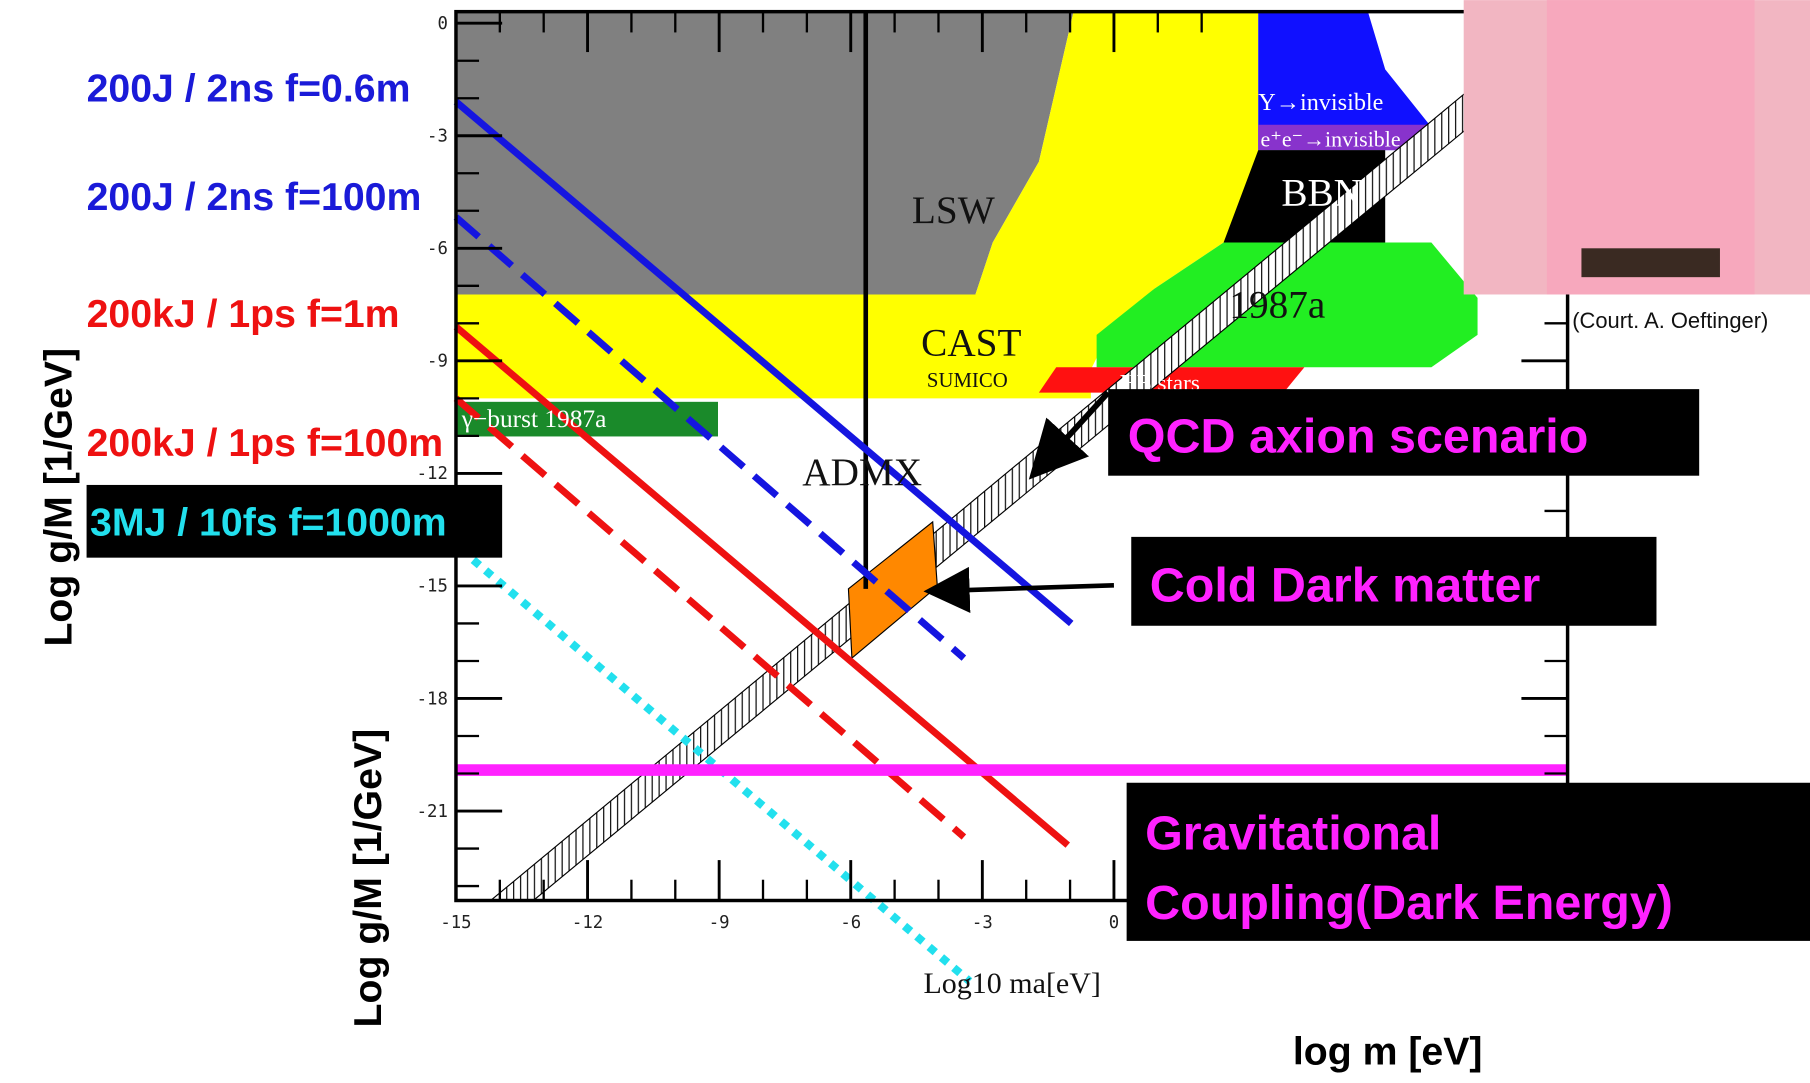  I want to click on beam-label: 200kJ / 1ps f=100m, so click(265, 443).